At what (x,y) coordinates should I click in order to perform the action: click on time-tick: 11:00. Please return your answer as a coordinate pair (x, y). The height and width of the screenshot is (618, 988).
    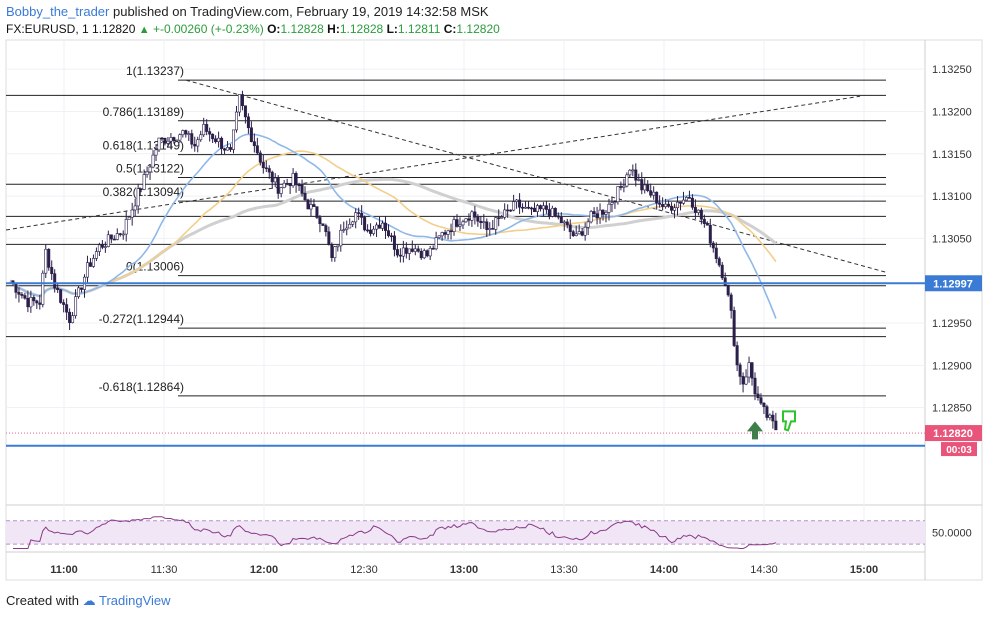
    Looking at the image, I should click on (64, 570).